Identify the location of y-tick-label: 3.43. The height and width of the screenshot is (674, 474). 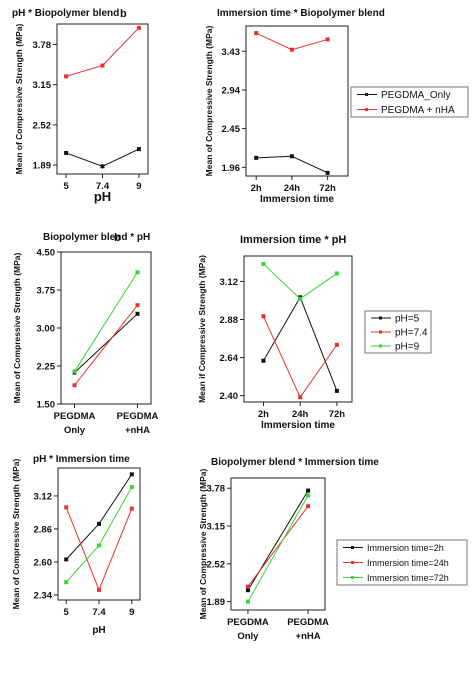
(231, 52).